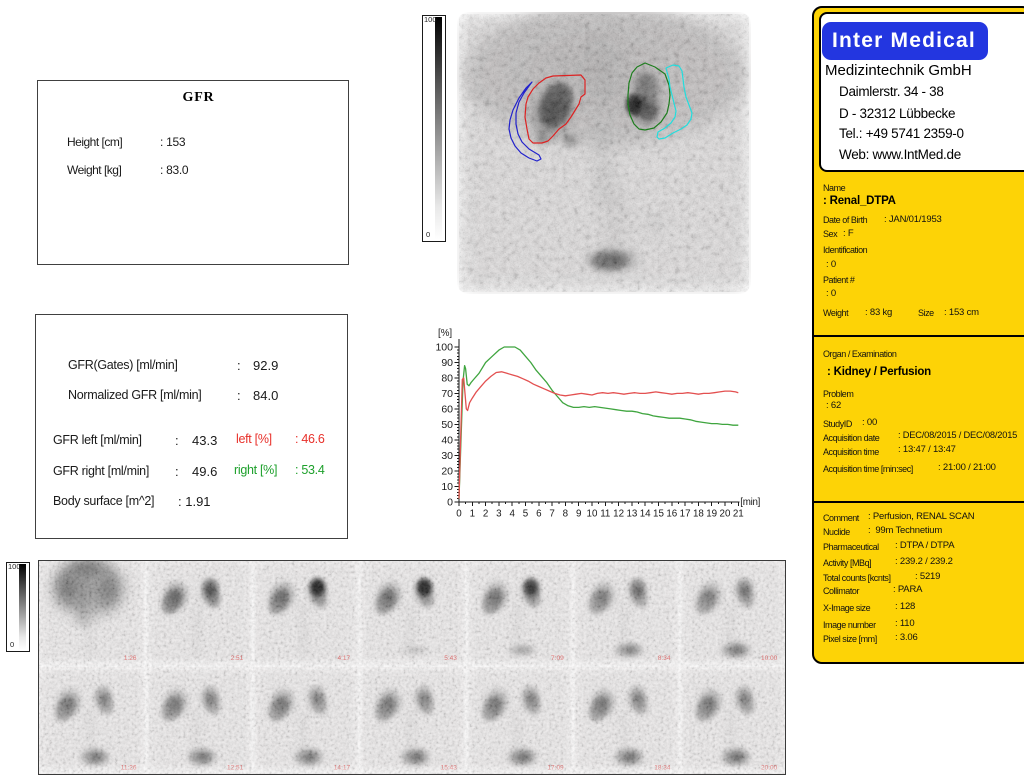 Image resolution: width=1024 pixels, height=781 pixels. I want to click on svg-text: 3, so click(499, 513).